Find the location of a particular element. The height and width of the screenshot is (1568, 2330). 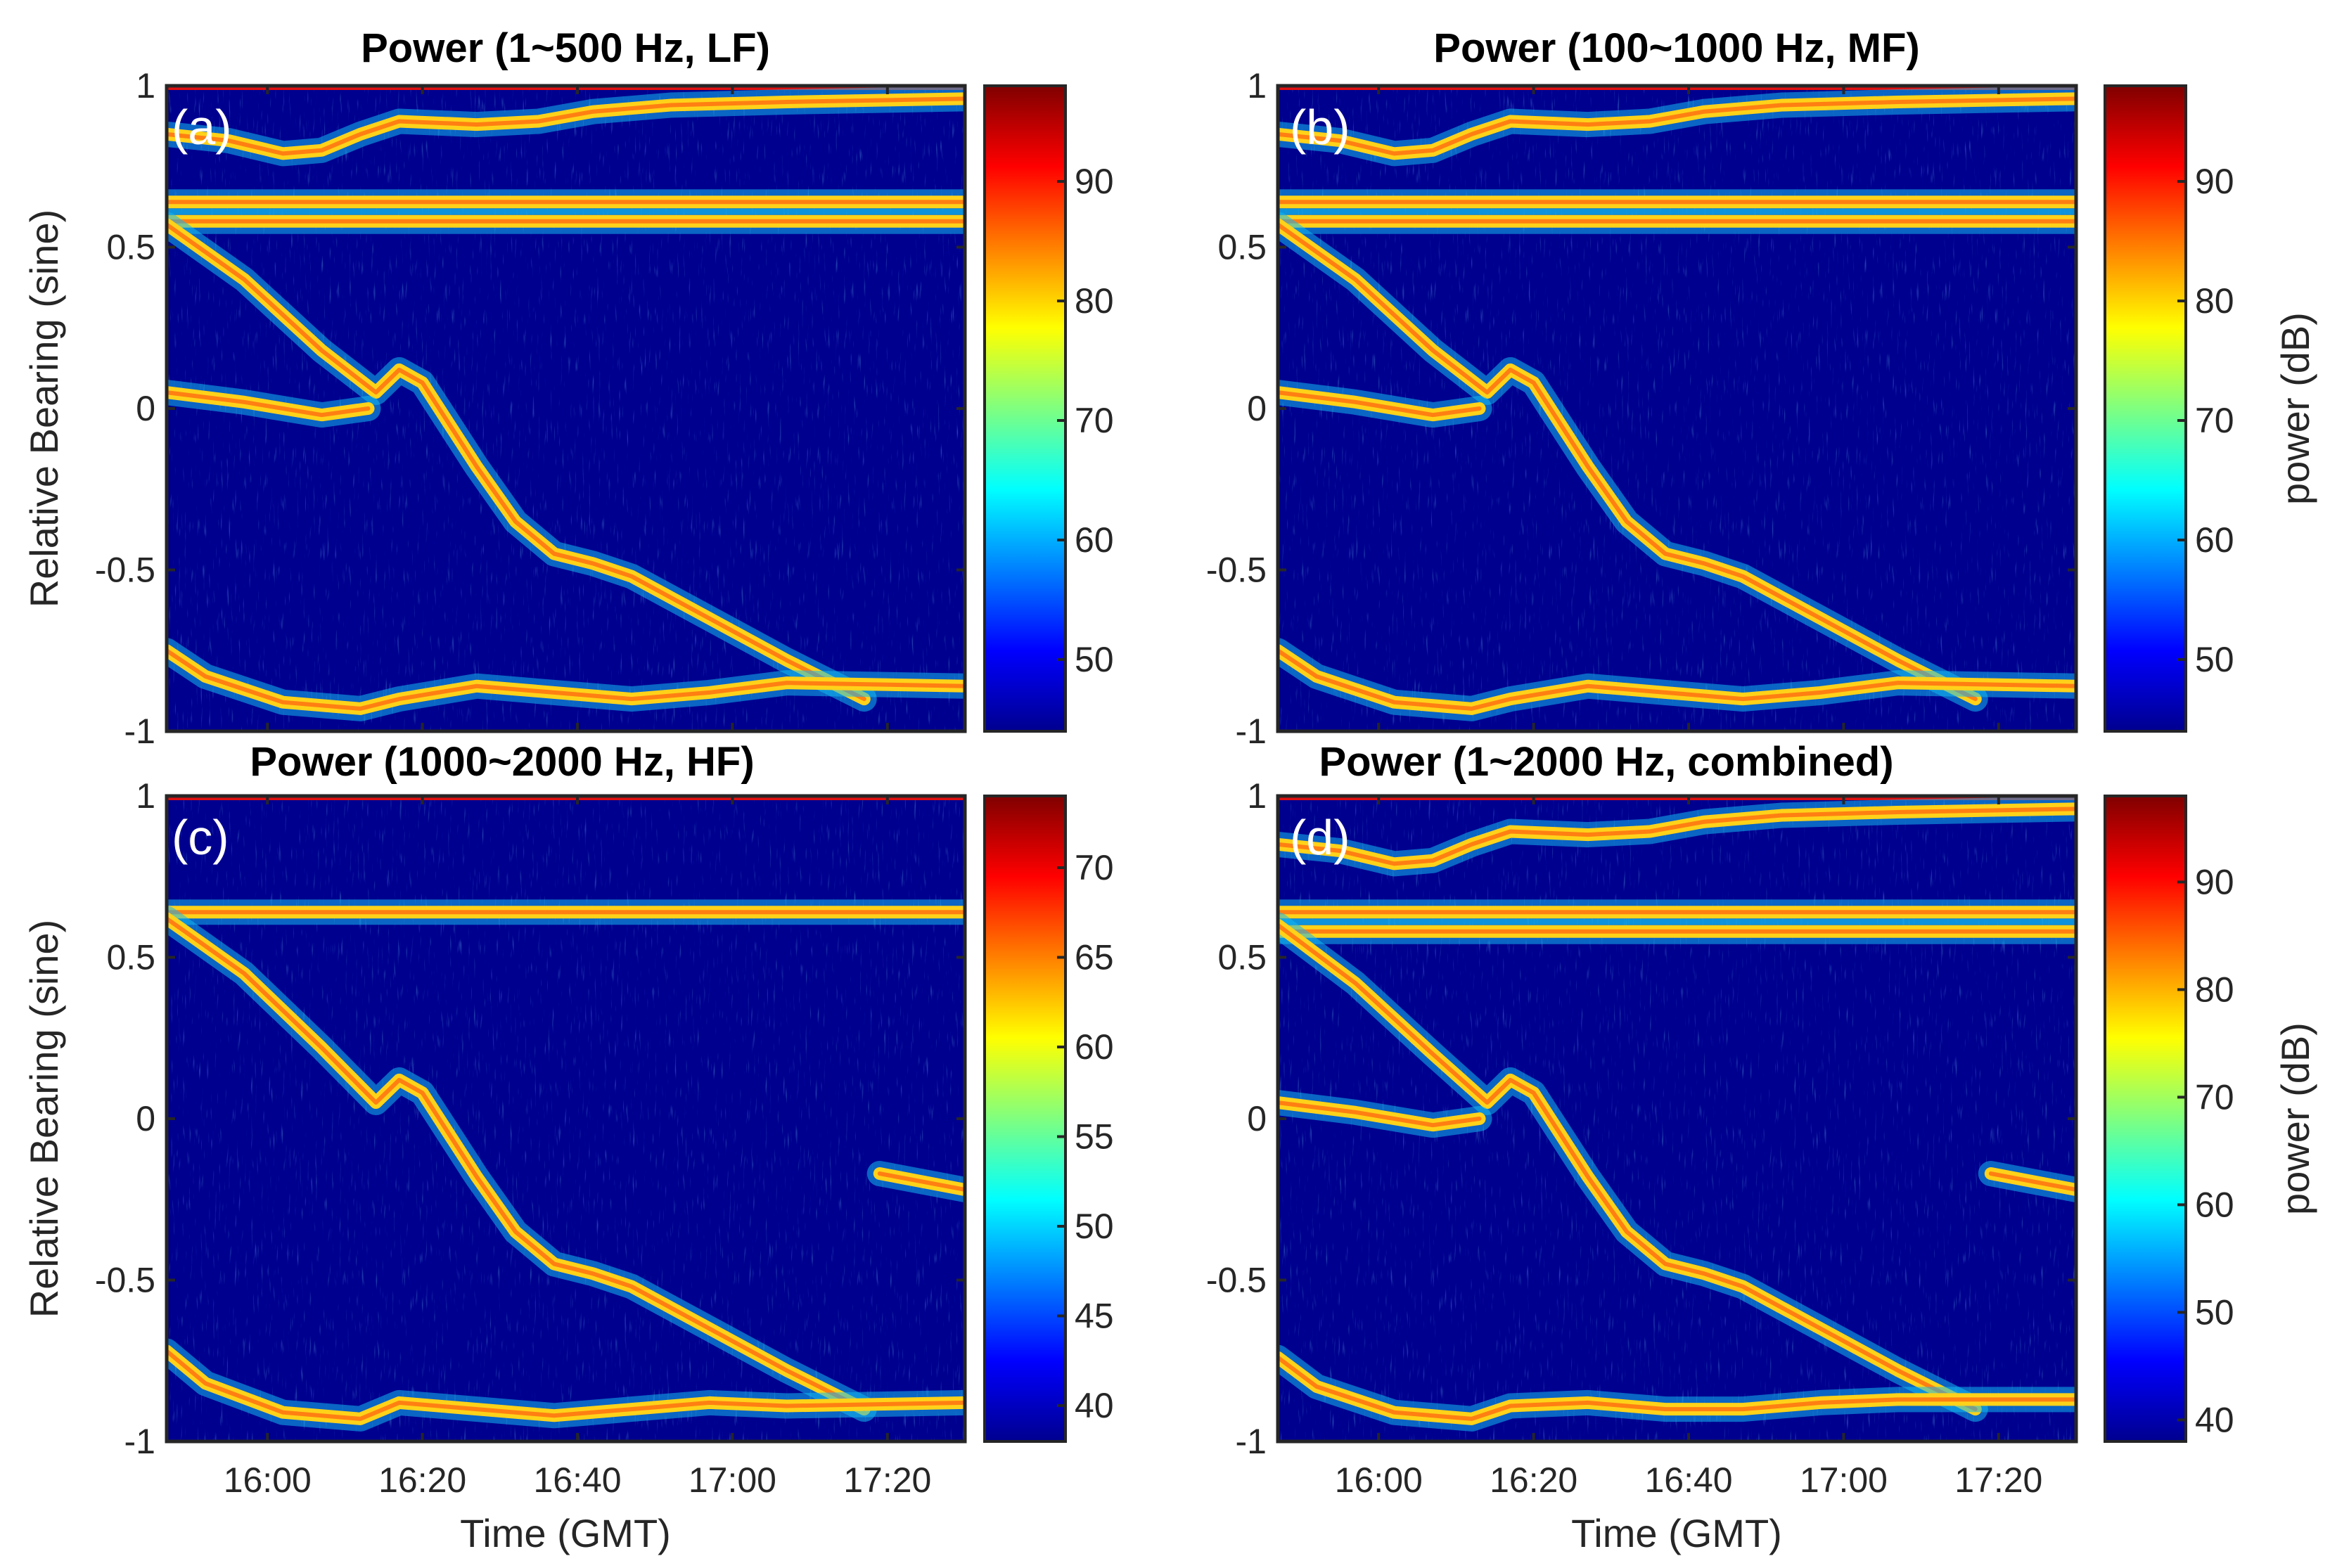

panel-label: (d) is located at coordinates (1320, 837).